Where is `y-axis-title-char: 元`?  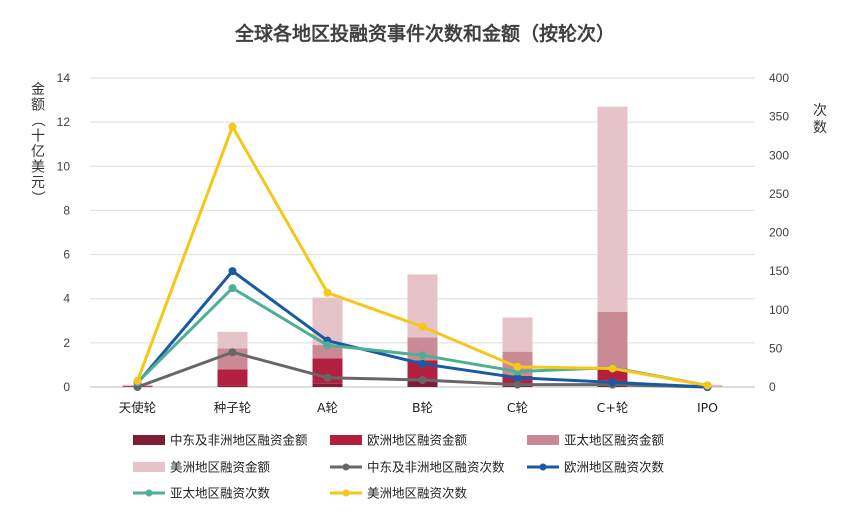 y-axis-title-char: 元 is located at coordinates (38, 183).